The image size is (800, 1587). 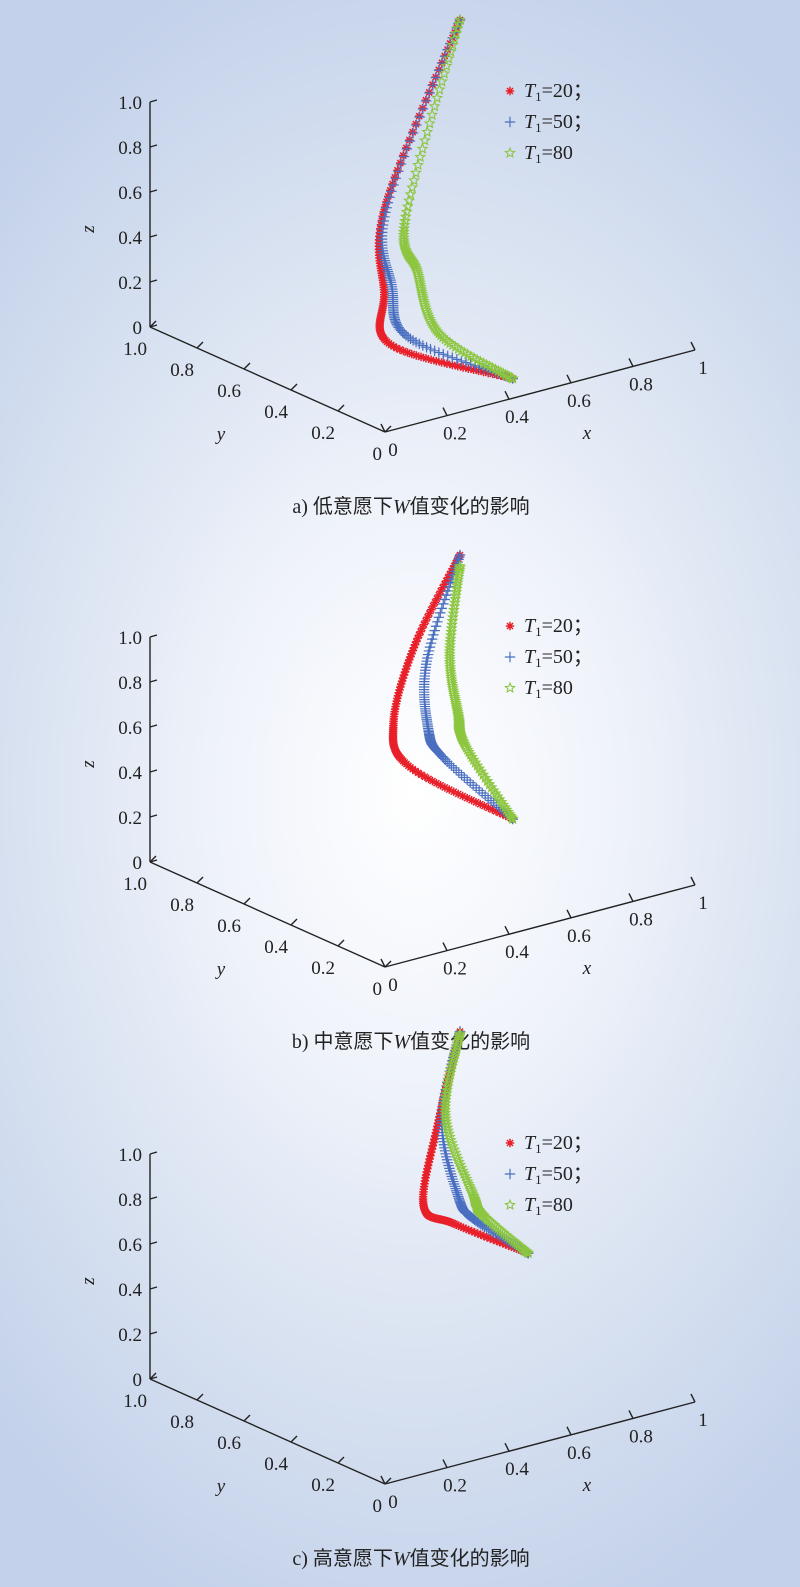 I want to click on z-tick-label: 0.6, so click(x=130, y=1245).